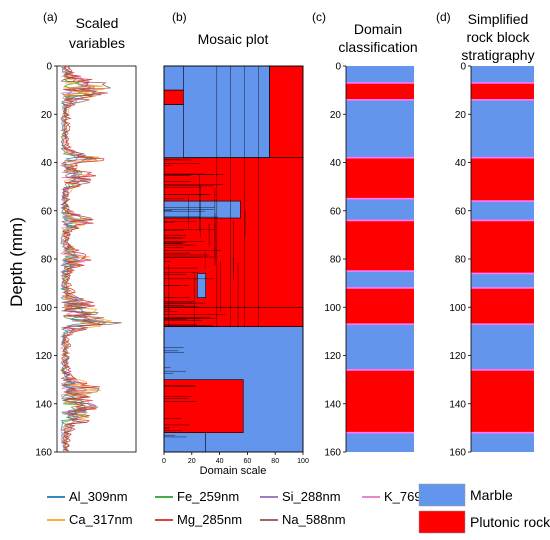 This screenshot has height=540, width=550. I want to click on legend-label-Mg_285nm: Mg_285nm, so click(209, 519).